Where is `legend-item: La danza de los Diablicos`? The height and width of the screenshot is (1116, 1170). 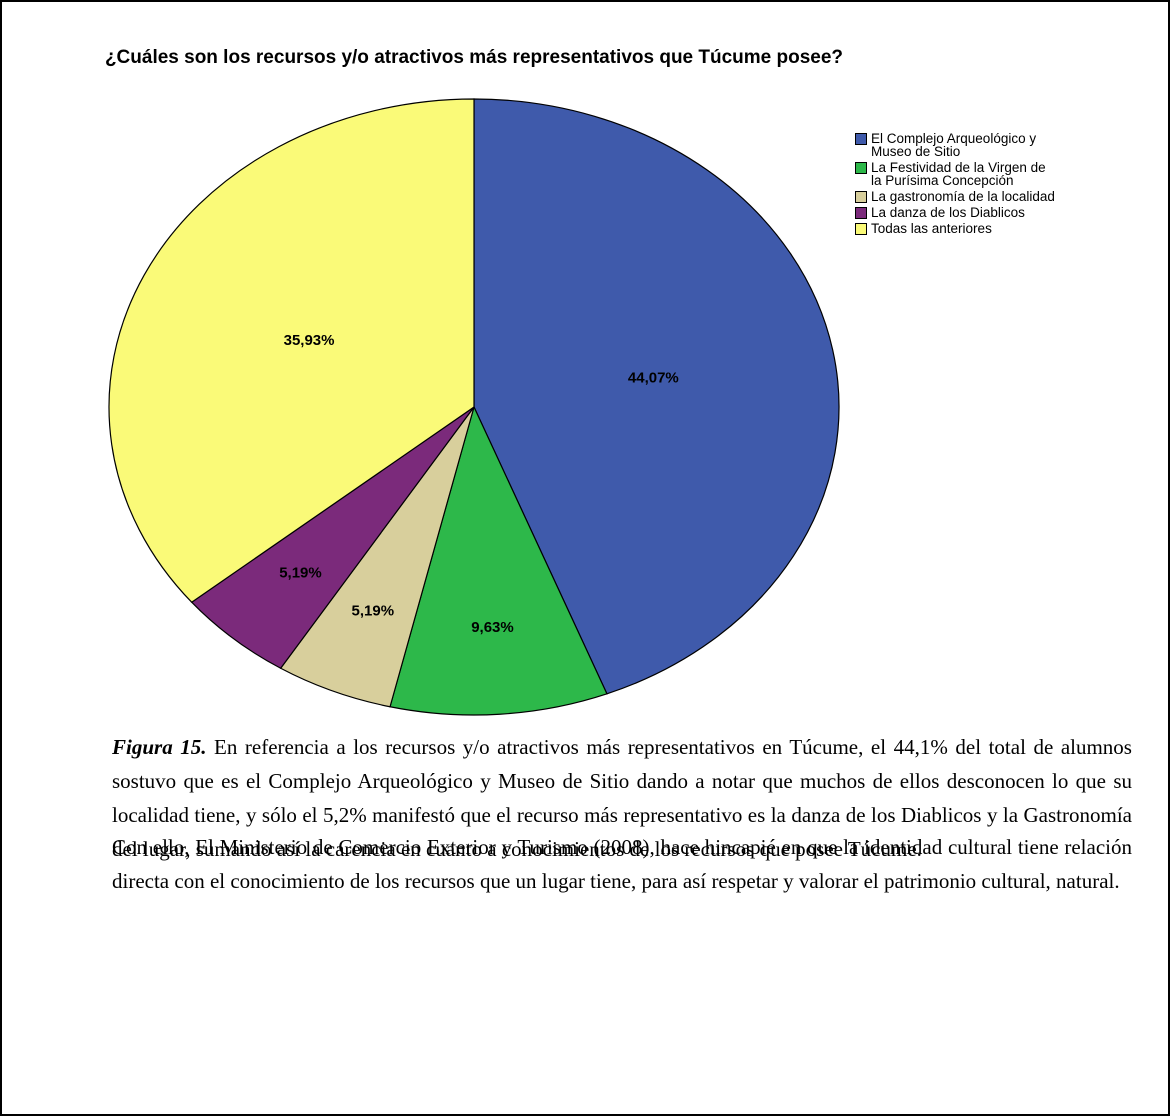
legend-item: La danza de los Diablicos is located at coordinates (955, 212).